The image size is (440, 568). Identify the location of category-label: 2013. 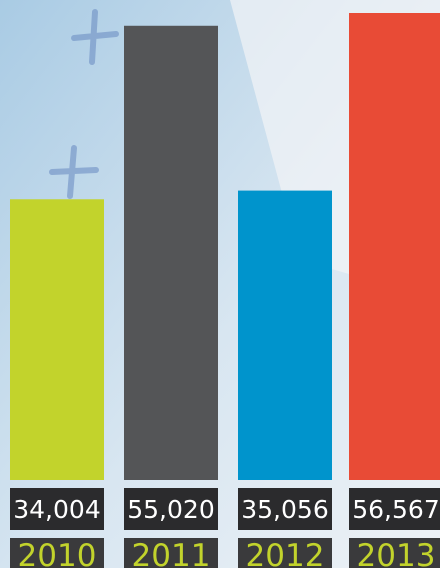
(396, 553).